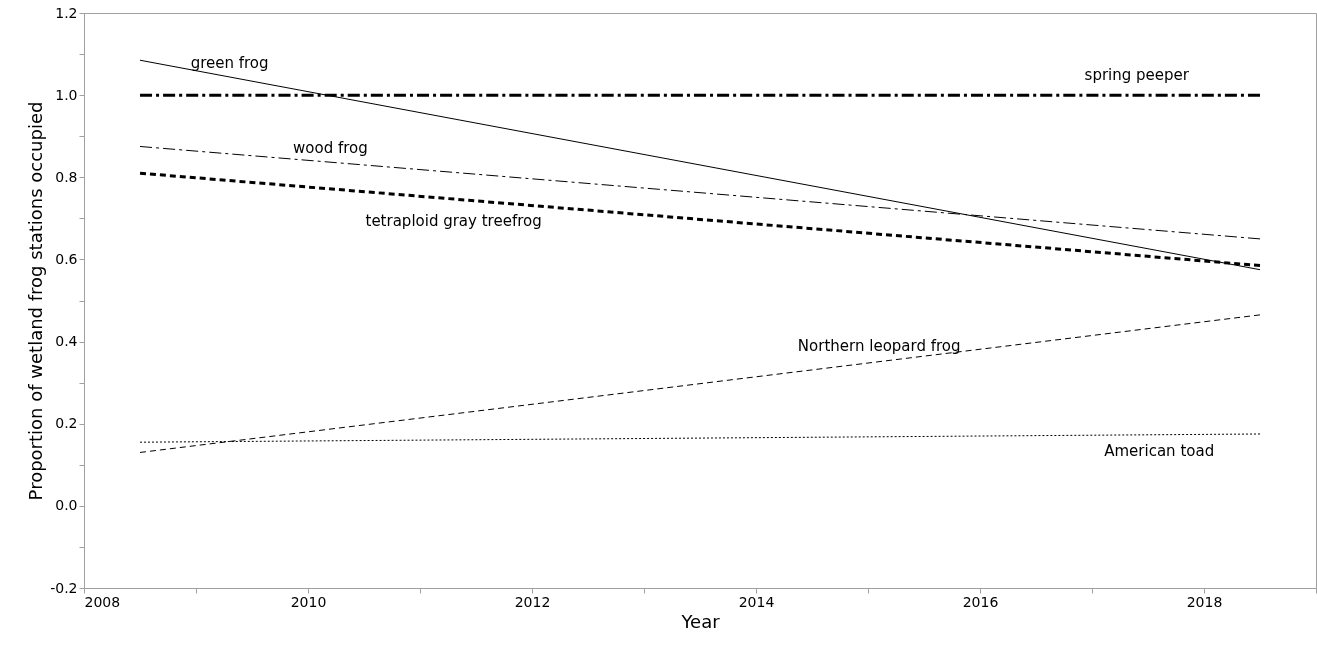 The width and height of the screenshot is (1317, 651). Describe the element at coordinates (64, 587) in the screenshot. I see `y-tick-label: -0.2` at that location.